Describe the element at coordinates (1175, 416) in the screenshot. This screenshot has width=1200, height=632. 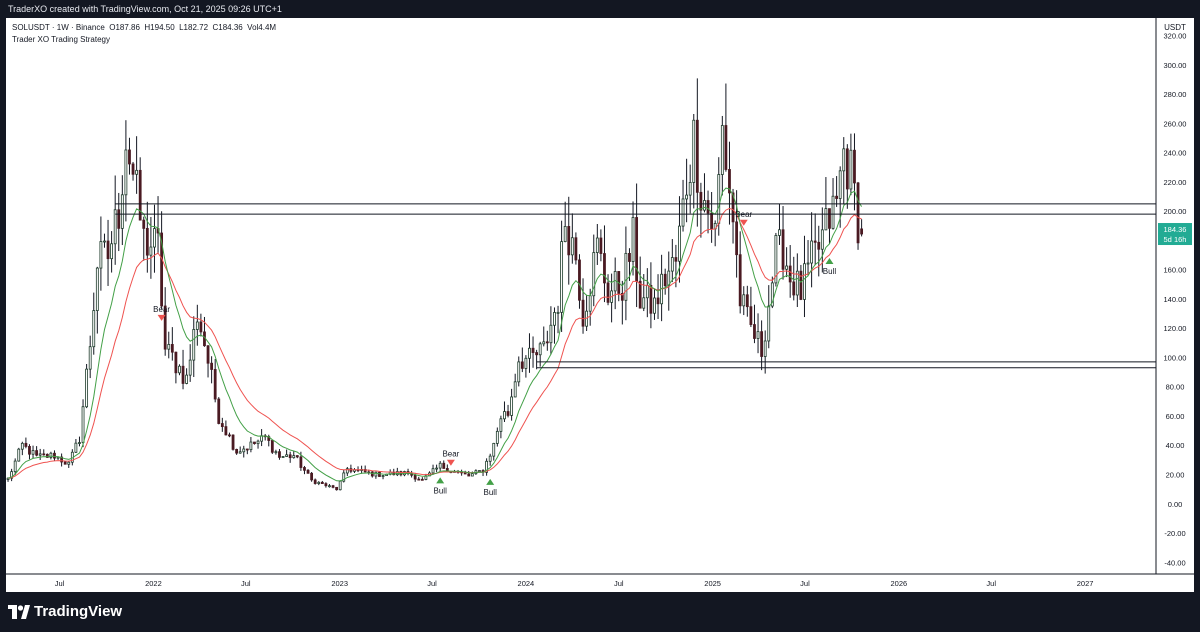
I see `y-tick-label: 60.00` at that location.